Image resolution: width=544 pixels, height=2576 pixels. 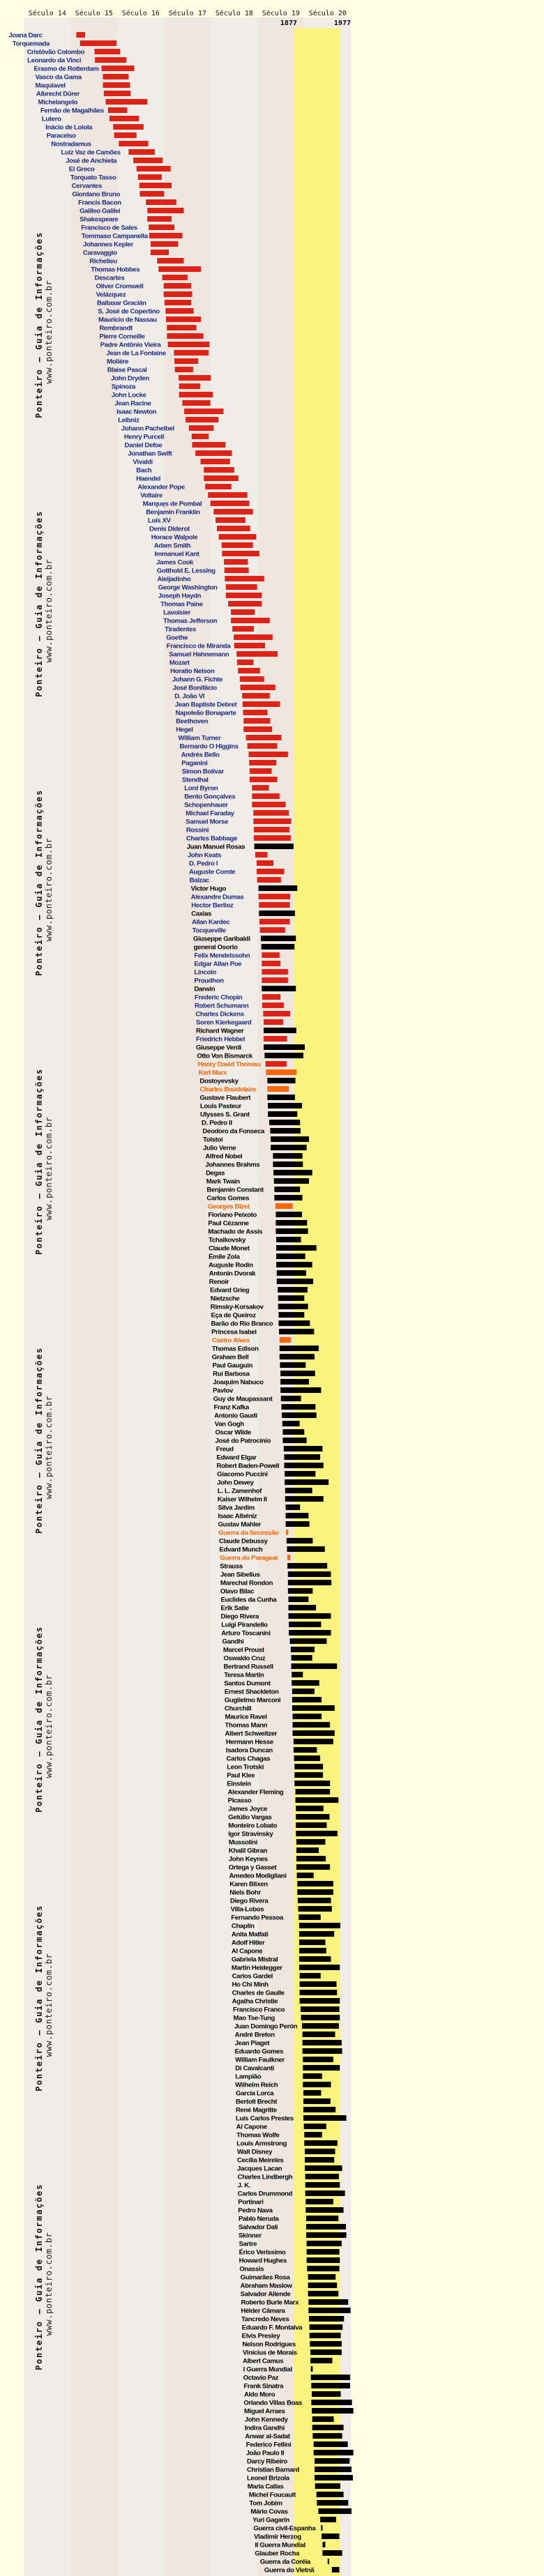 I want to click on row-label: Henry David Thoreau, so click(x=229, y=1065).